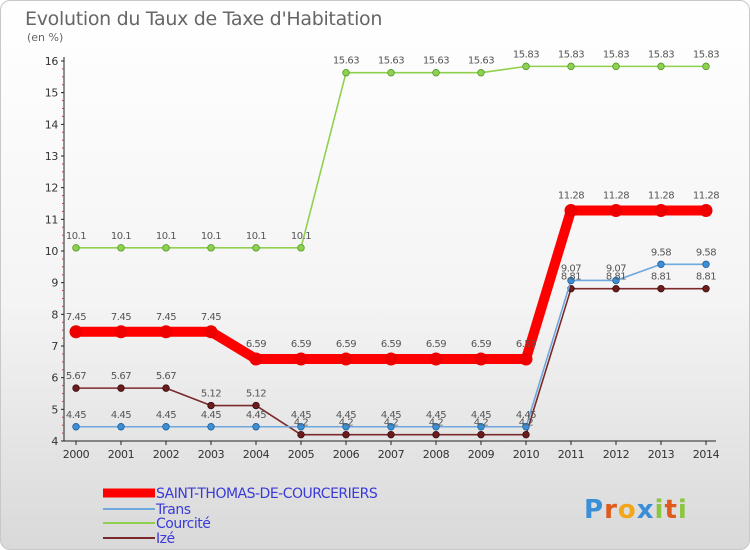  I want to click on logo-letter: t, so click(670, 510).